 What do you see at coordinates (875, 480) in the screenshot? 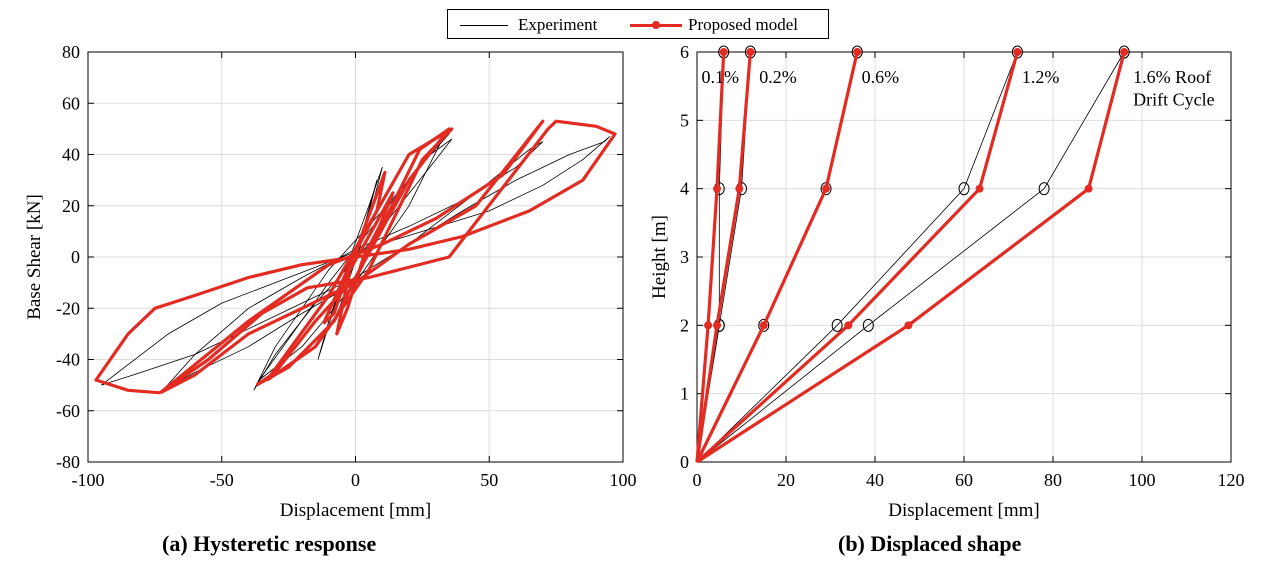
I see `chart-b-xtick-label: 40` at bounding box center [875, 480].